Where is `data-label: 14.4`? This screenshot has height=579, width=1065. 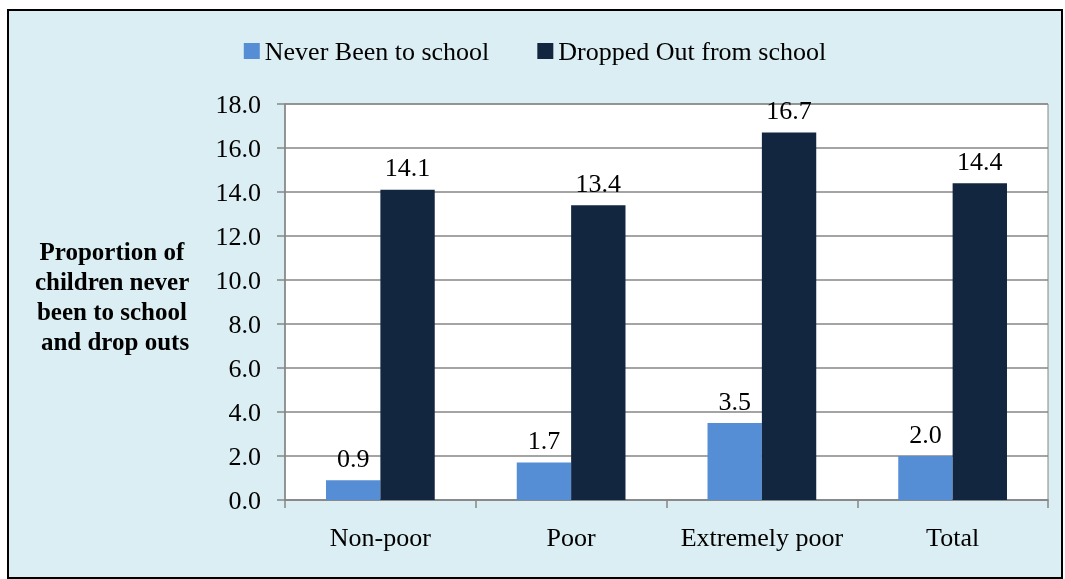 data-label: 14.4 is located at coordinates (980, 161).